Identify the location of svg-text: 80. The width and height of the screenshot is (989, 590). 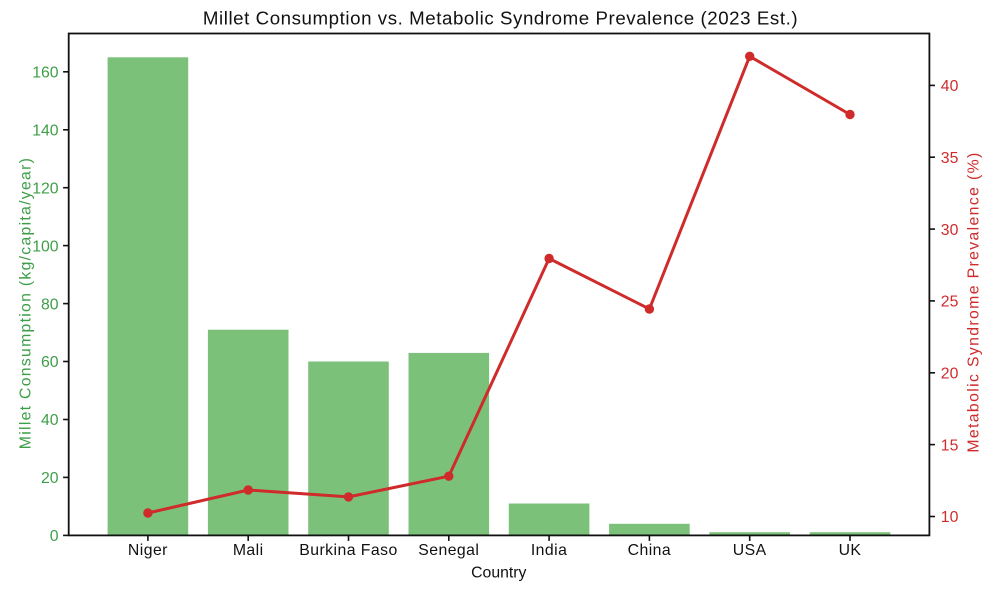
(50, 304).